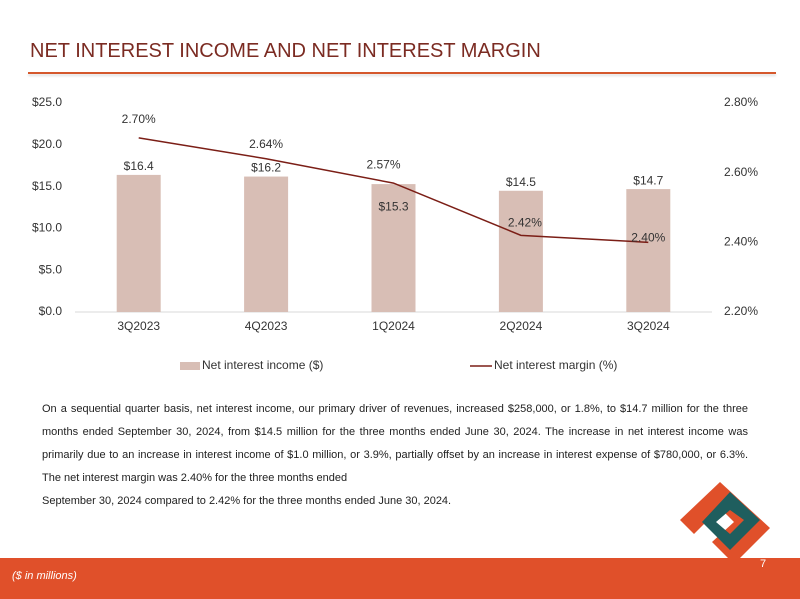  I want to click on y2-tick-label: 2.80%, so click(741, 102).